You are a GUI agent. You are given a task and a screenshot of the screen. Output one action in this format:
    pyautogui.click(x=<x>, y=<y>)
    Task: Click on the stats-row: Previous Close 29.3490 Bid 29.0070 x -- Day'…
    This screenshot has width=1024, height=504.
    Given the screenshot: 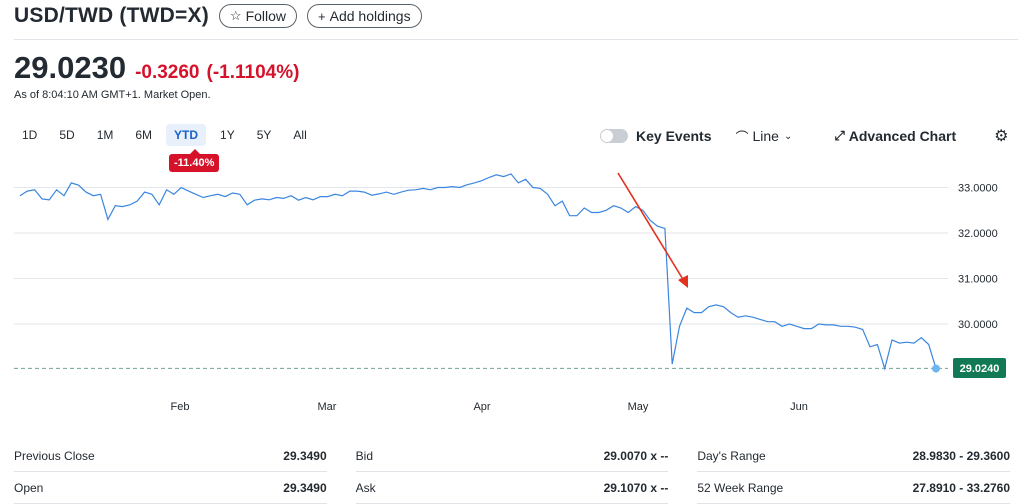 What is the action you would take?
    pyautogui.click(x=512, y=456)
    